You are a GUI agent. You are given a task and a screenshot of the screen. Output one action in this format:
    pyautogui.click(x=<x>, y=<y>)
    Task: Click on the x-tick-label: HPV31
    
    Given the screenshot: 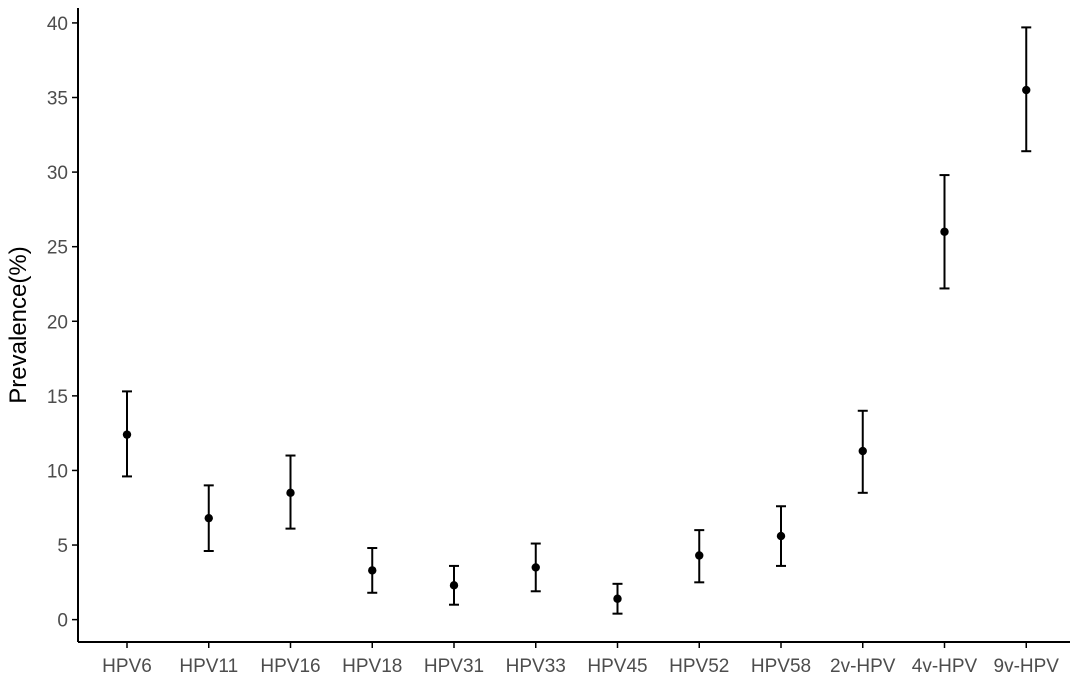 What is the action you would take?
    pyautogui.click(x=454, y=666)
    